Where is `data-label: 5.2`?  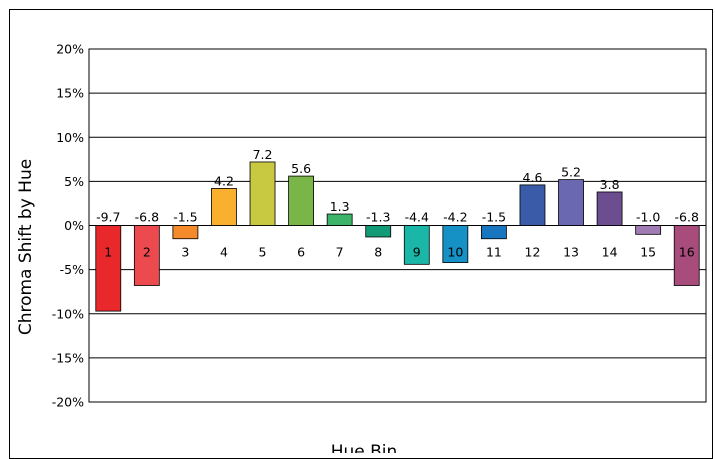 data-label: 5.2 is located at coordinates (571, 172).